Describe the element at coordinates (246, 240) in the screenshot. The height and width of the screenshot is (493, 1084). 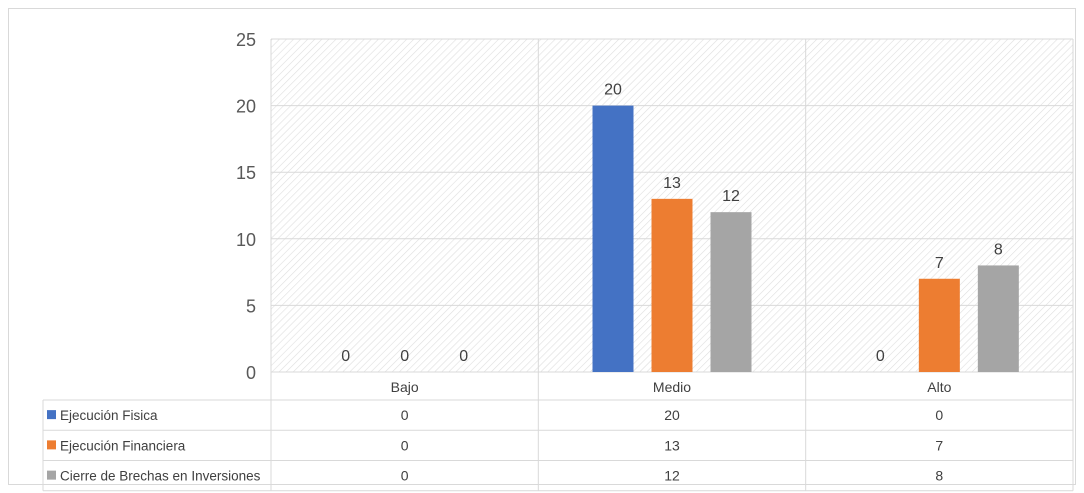
I see `y-tick-label: 10` at that location.